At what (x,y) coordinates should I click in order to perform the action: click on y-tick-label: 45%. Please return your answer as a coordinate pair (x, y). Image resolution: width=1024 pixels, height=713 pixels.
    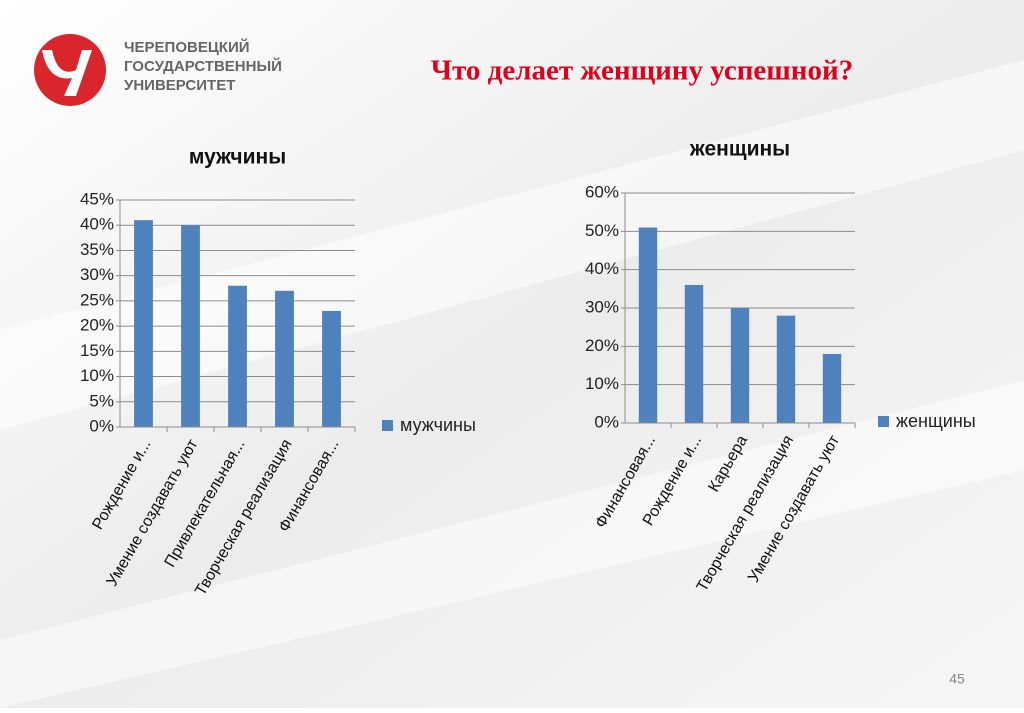
    Looking at the image, I should click on (97, 198).